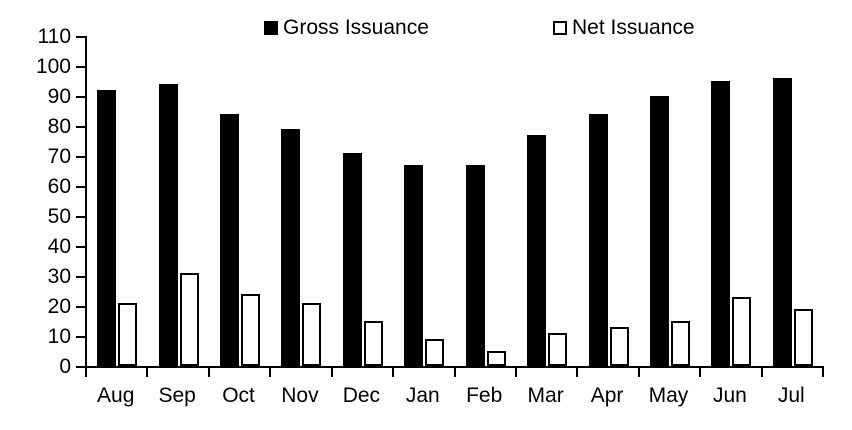  Describe the element at coordinates (59, 246) in the screenshot. I see `y-axis-tick-label: 40` at that location.